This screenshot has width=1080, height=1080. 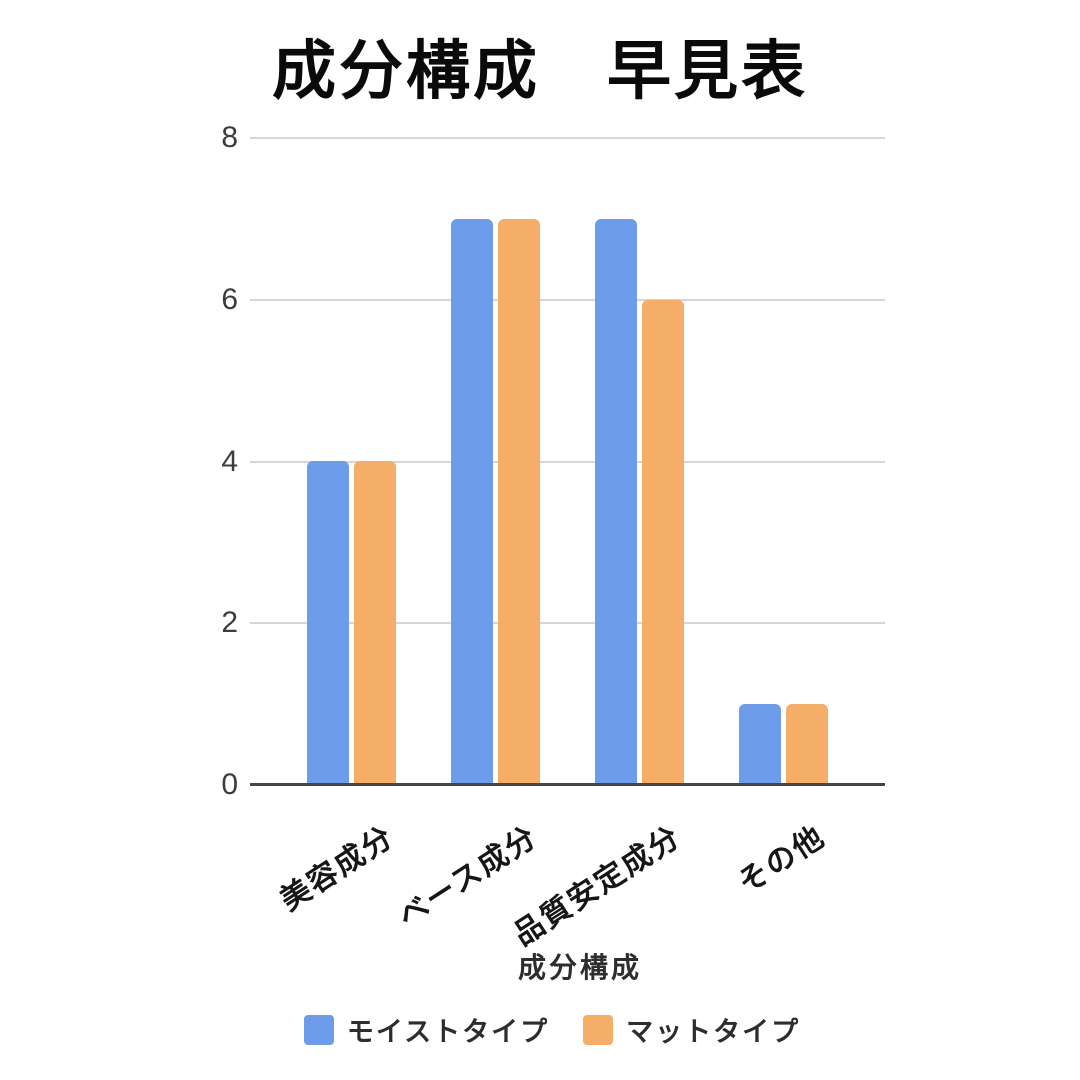 I want to click on x-tick-label: その他, so click(x=782, y=860).